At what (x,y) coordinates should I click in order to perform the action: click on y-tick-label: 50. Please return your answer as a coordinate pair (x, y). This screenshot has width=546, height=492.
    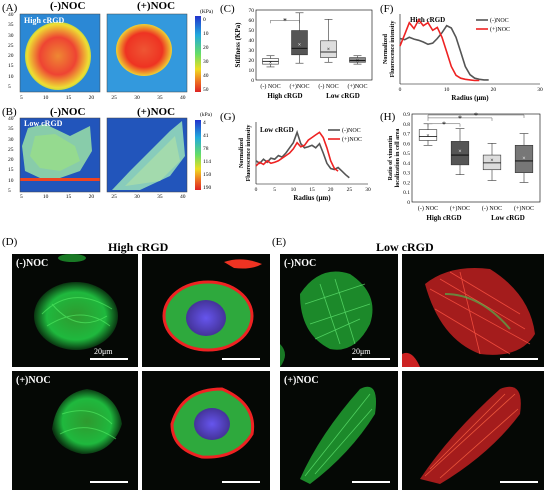
    Looking at the image, I should click on (252, 31).